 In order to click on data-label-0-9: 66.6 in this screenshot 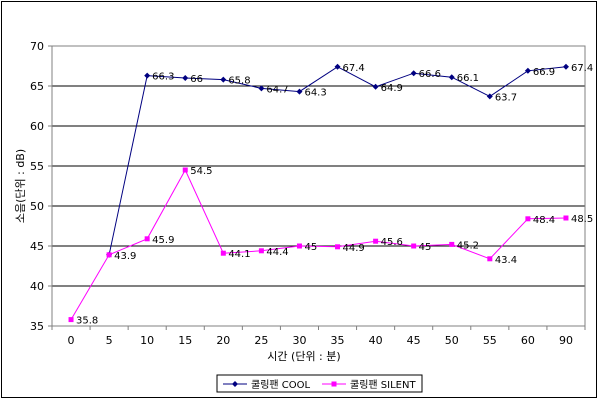, I will do `click(430, 74)`.